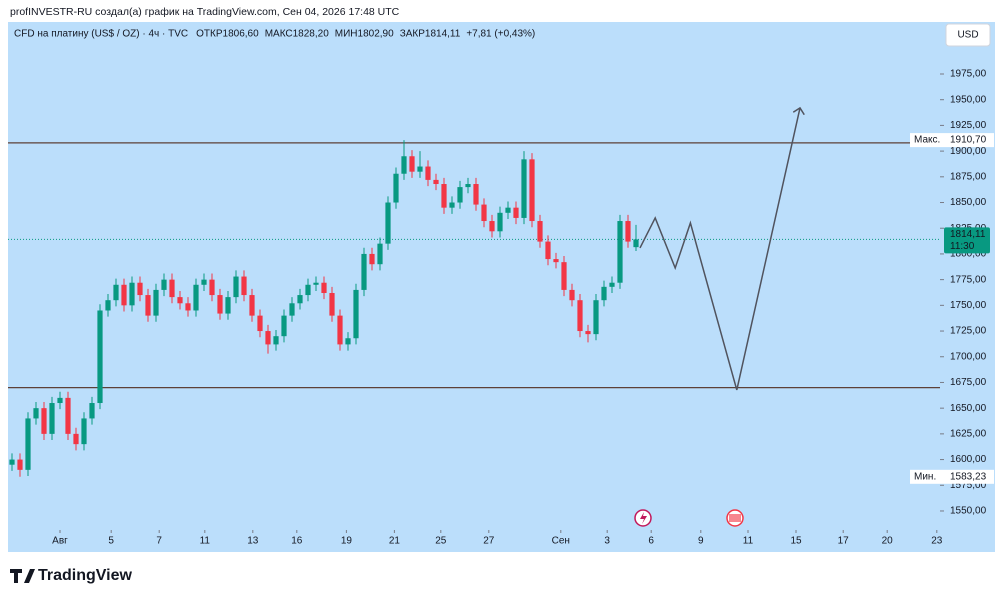  Describe the element at coordinates (279, 34) in the screenshot. I see `legend-label: МАКС` at that location.